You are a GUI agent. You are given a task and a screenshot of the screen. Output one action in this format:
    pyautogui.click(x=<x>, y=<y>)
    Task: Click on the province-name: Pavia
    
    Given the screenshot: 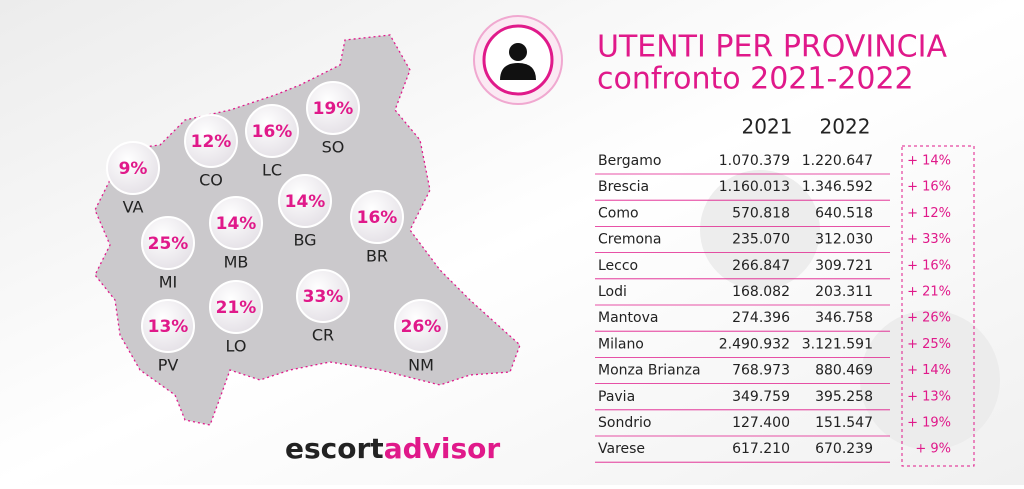 What is the action you would take?
    pyautogui.click(x=616, y=397)
    